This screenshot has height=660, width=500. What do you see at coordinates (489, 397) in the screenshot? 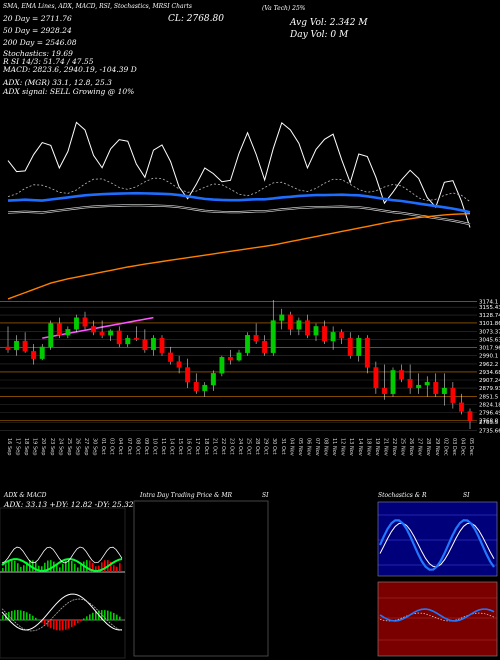
I see `price-tick-label: 2851.5` at bounding box center [489, 397].